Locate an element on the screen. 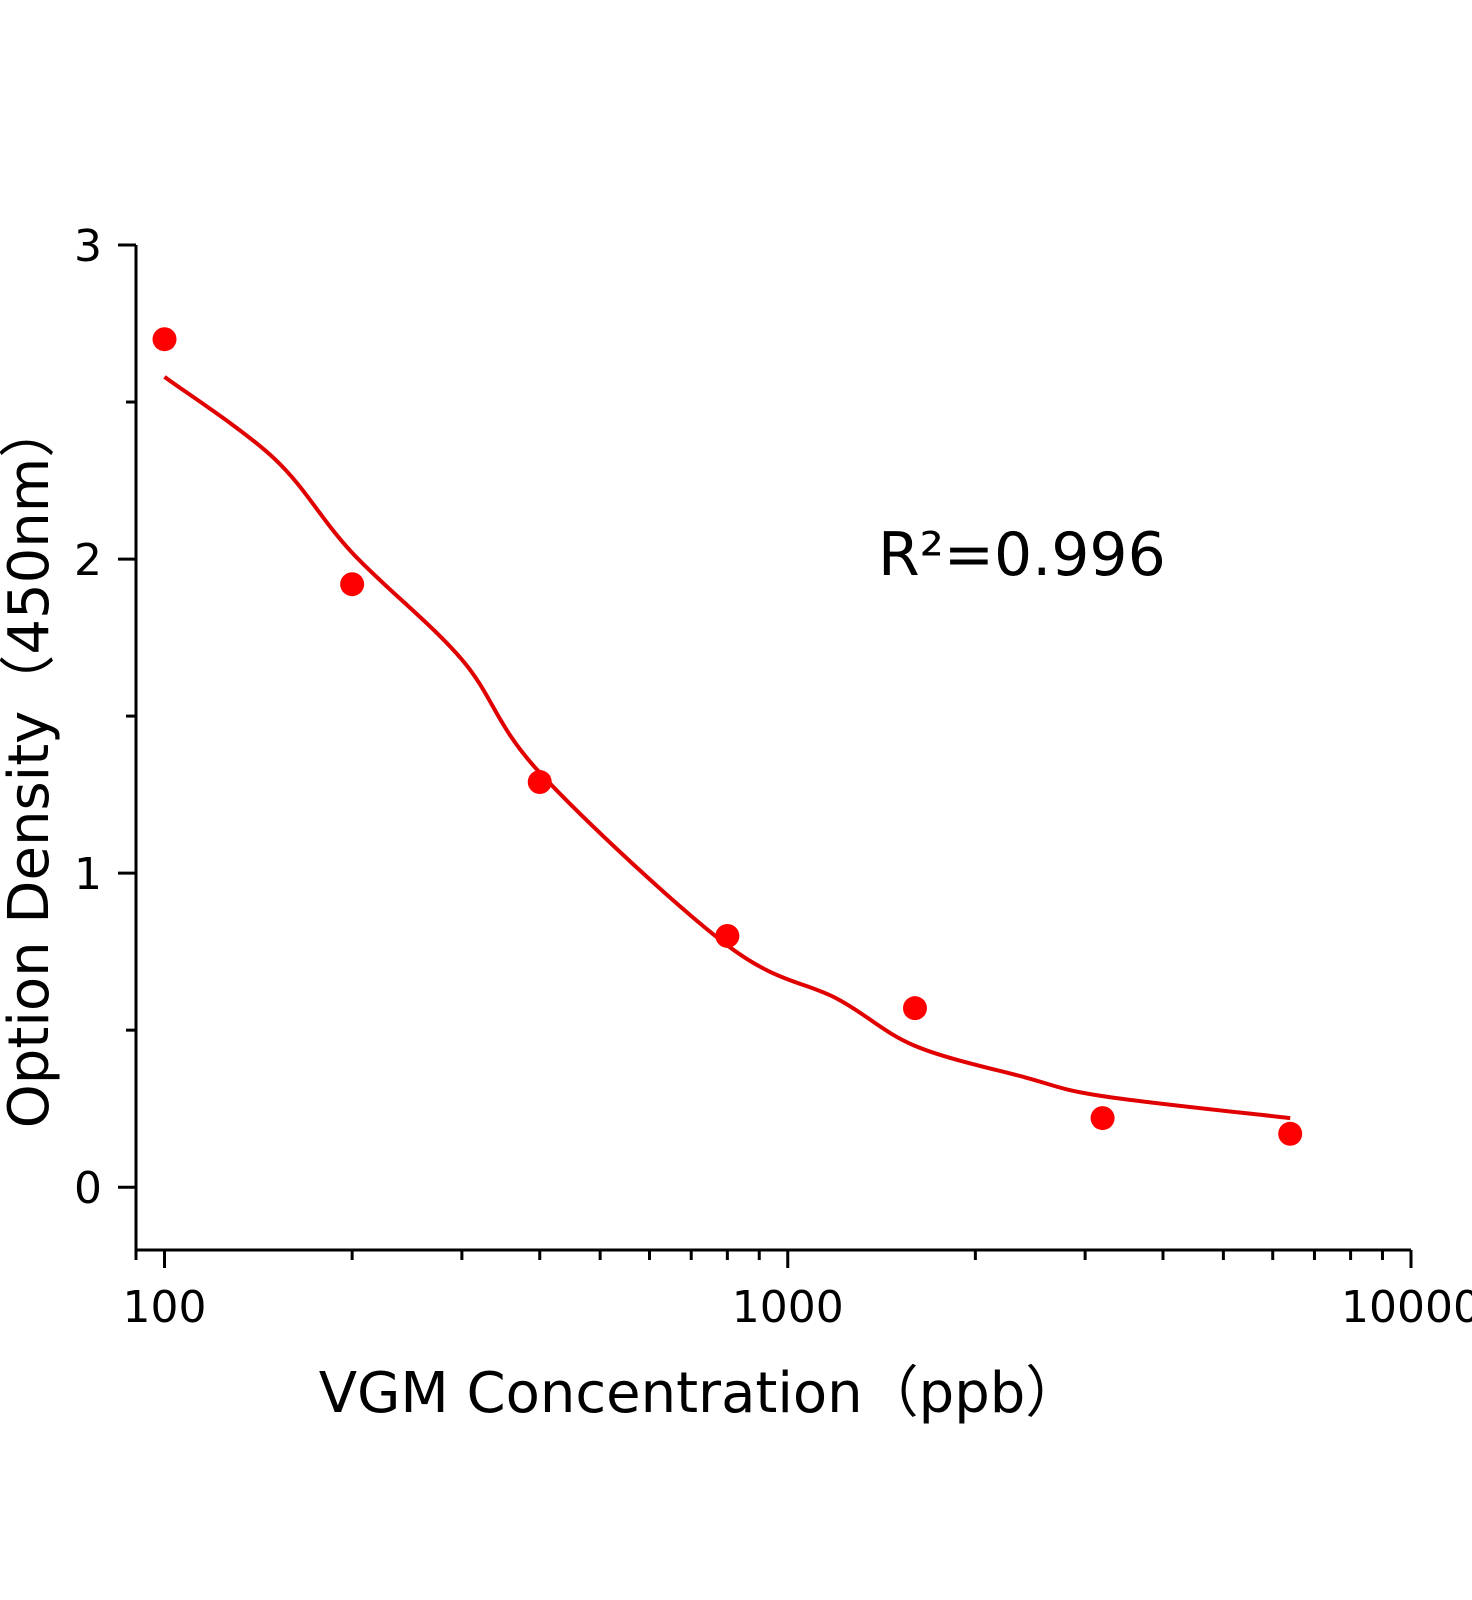  y-tick-label: 3 is located at coordinates (88, 246).